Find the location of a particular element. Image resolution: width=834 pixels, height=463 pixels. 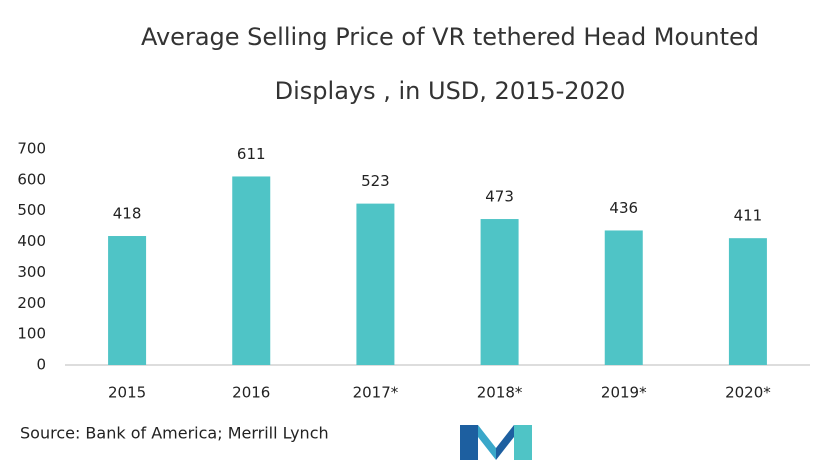

x-tick-label: 2017* is located at coordinates (376, 393).